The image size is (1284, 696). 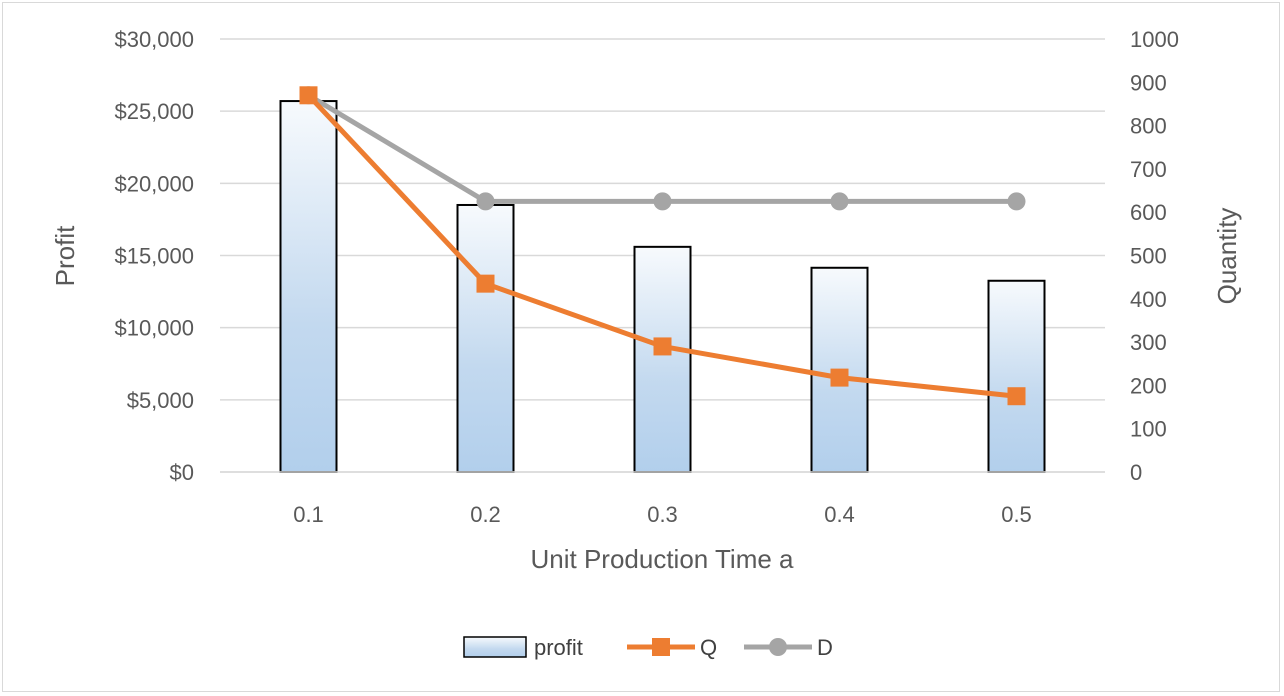 I want to click on legend-label-q: Q, so click(x=708, y=647).